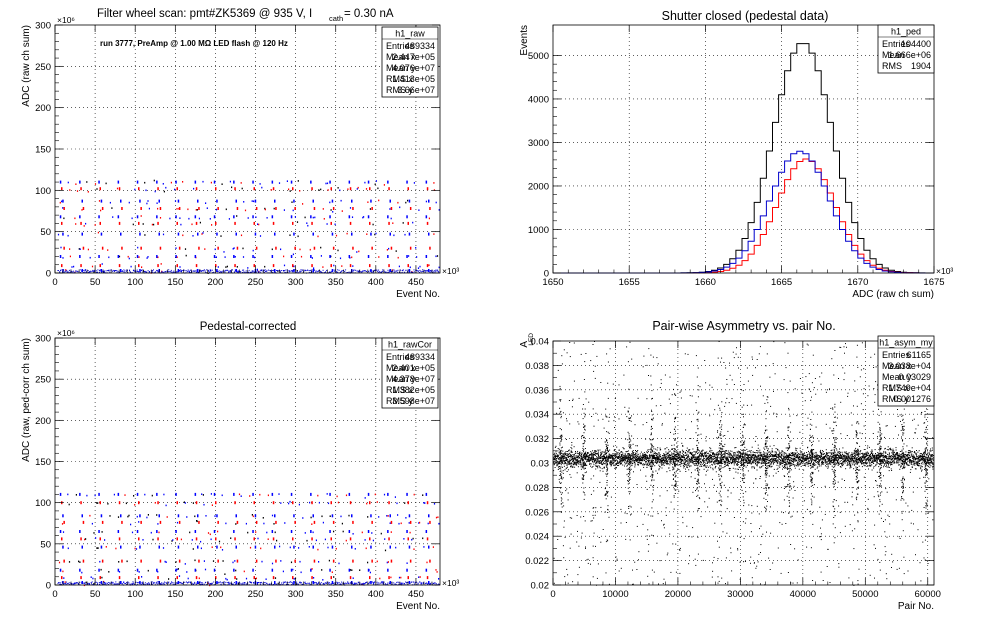 The image size is (996, 622). What do you see at coordinates (135, 282) in the screenshot?
I see `x-tick-label: 100` at bounding box center [135, 282].